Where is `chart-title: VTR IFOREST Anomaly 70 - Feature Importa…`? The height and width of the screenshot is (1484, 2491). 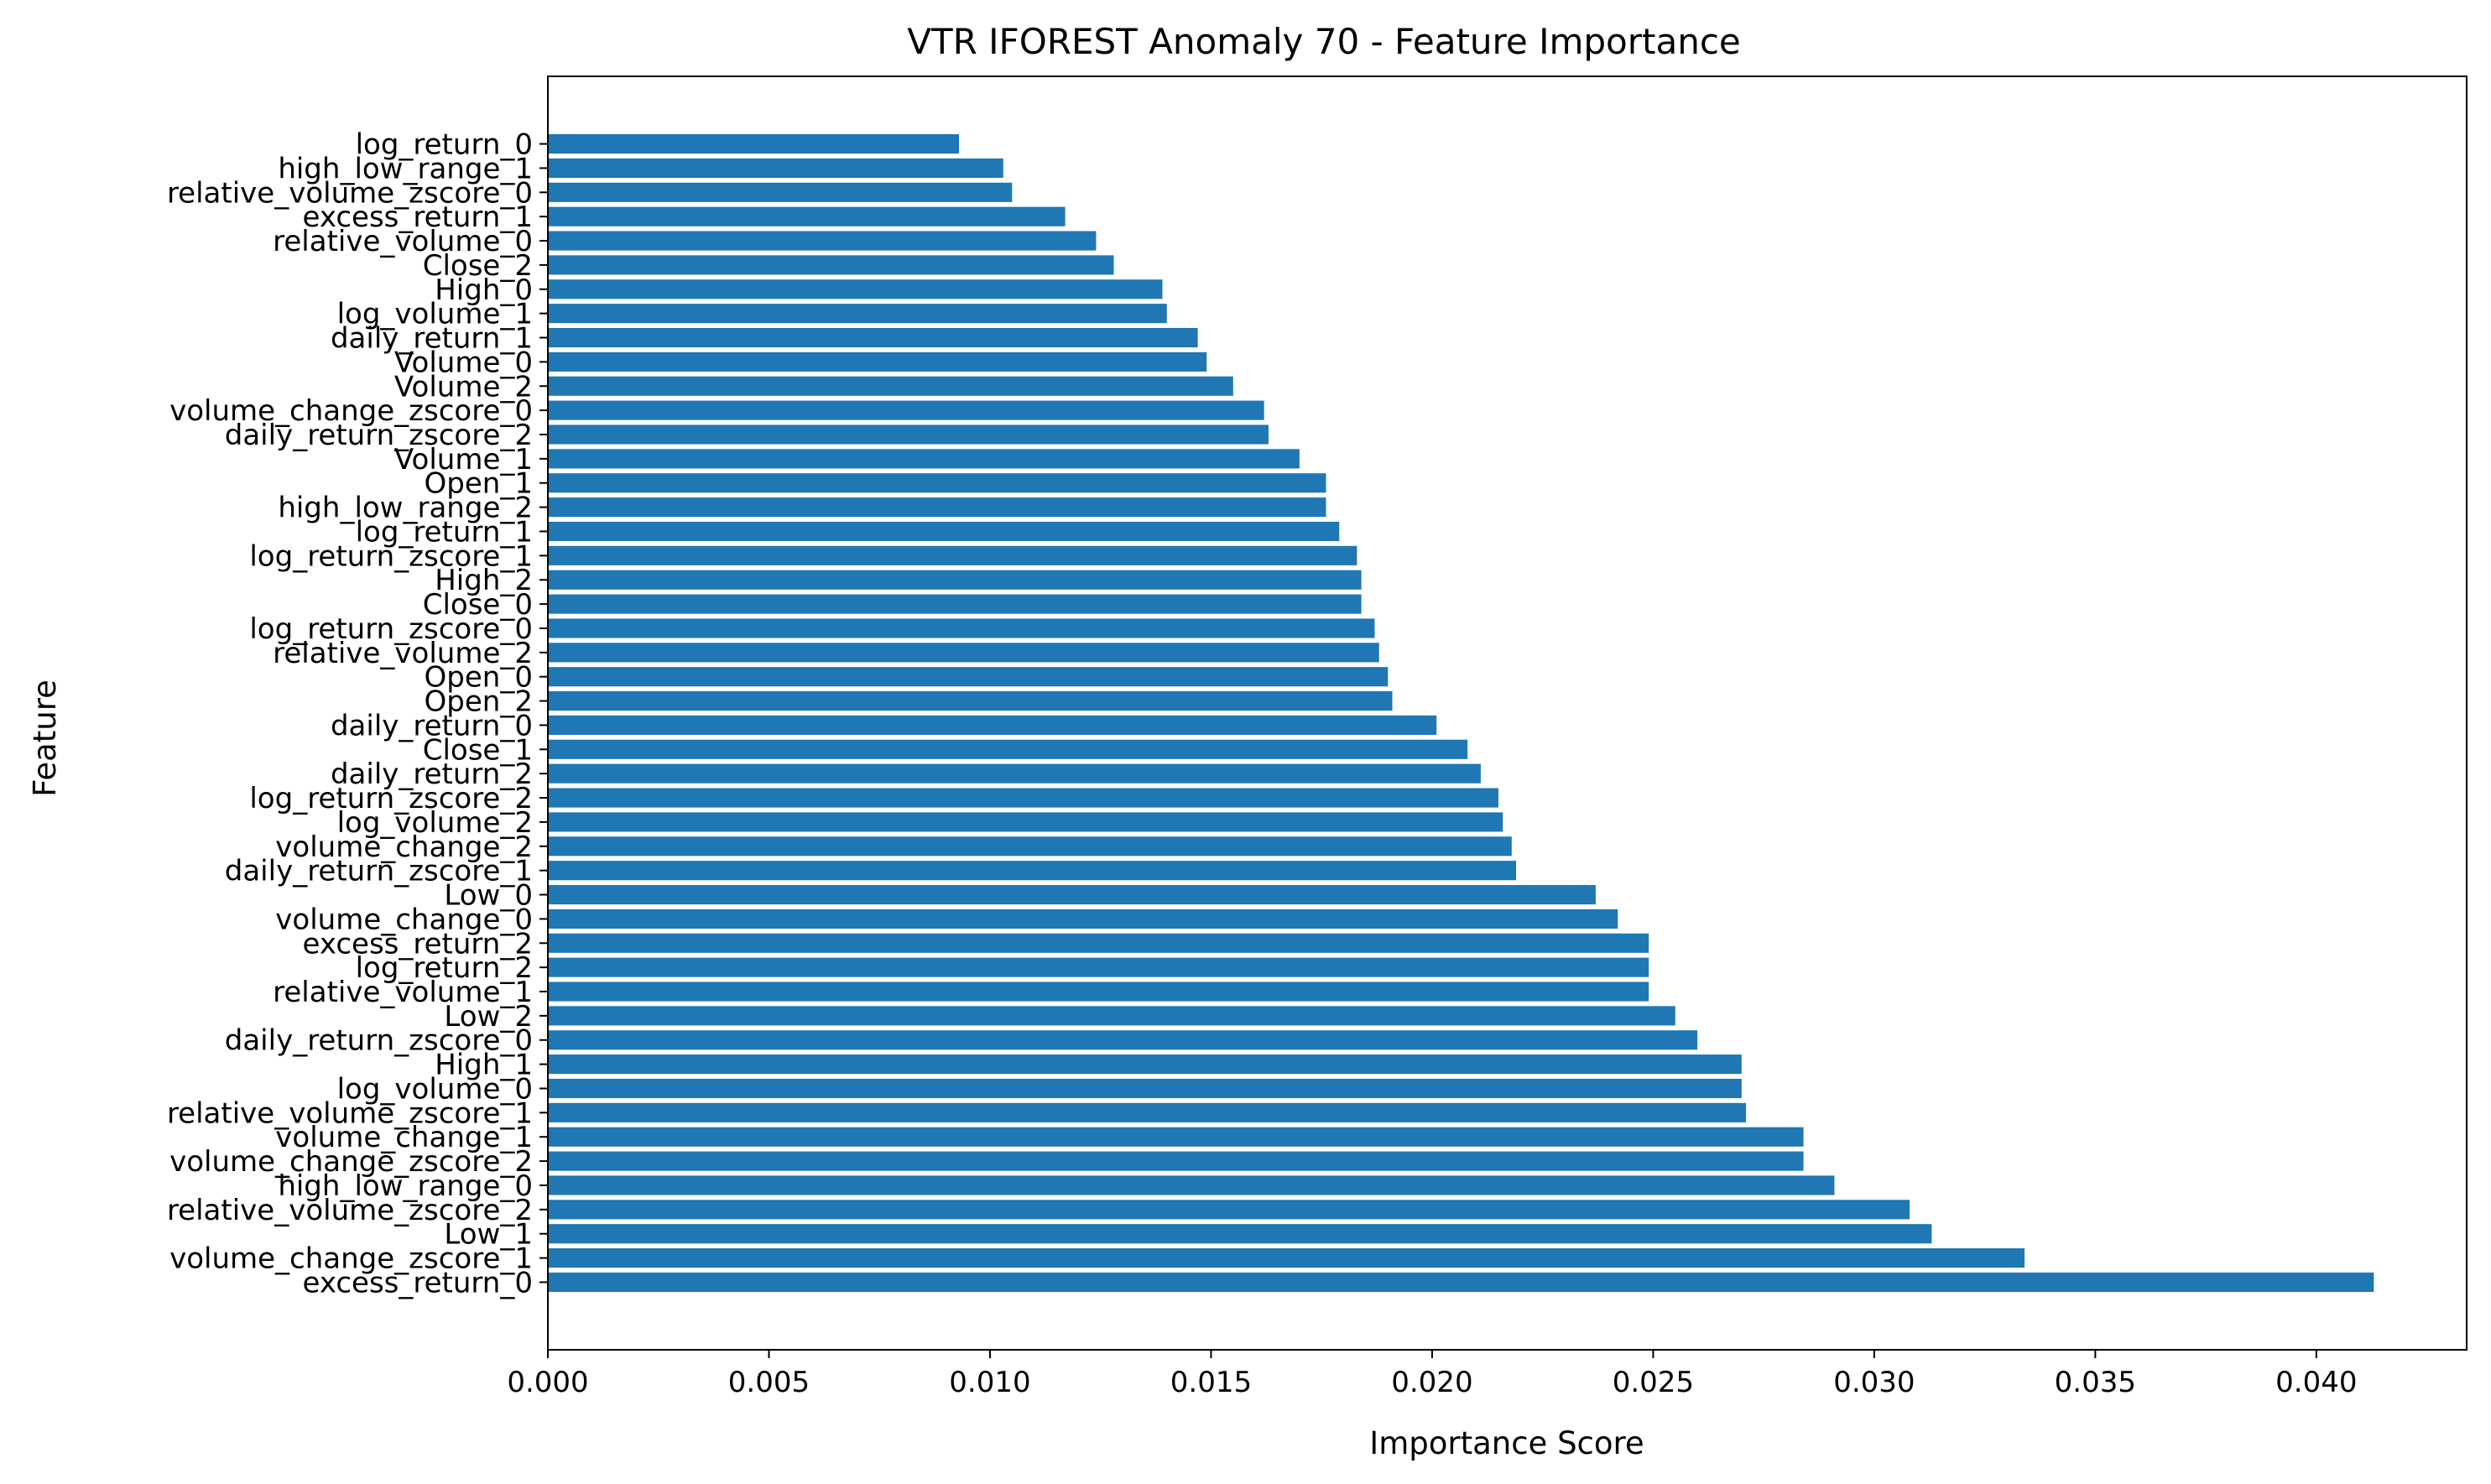 chart-title: VTR IFOREST Anomaly 70 - Feature Importa… is located at coordinates (1324, 41).